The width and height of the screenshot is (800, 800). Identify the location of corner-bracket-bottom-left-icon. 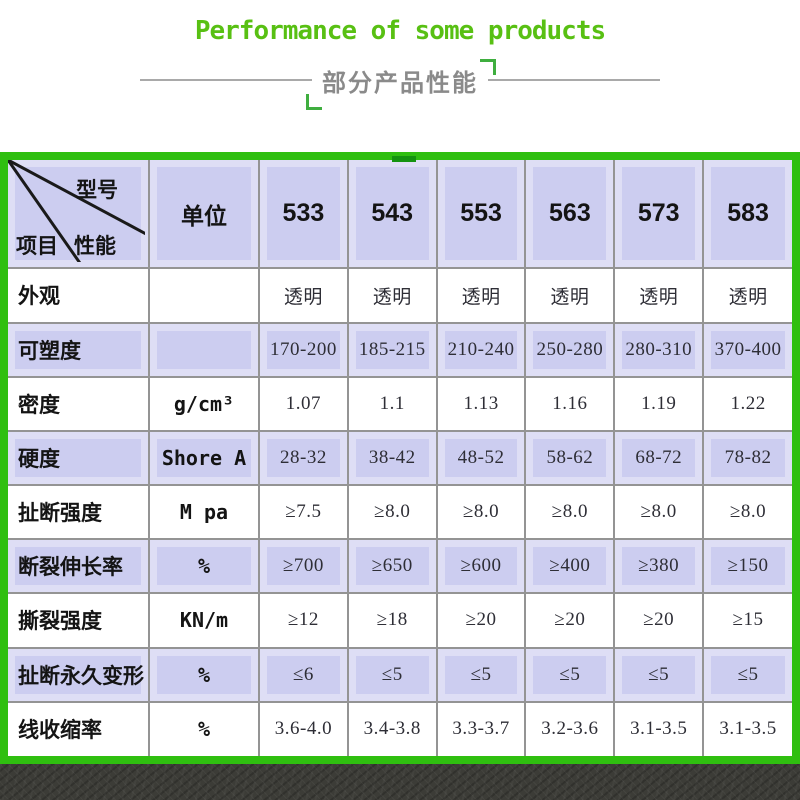
(314, 101).